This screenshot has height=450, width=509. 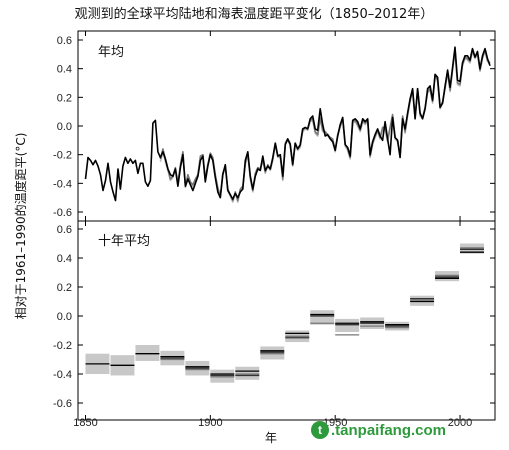 I want to click on chart-title: 观测到的全球平均陆地和海表温度距平变化（1850–2012年）, so click(x=254, y=14).